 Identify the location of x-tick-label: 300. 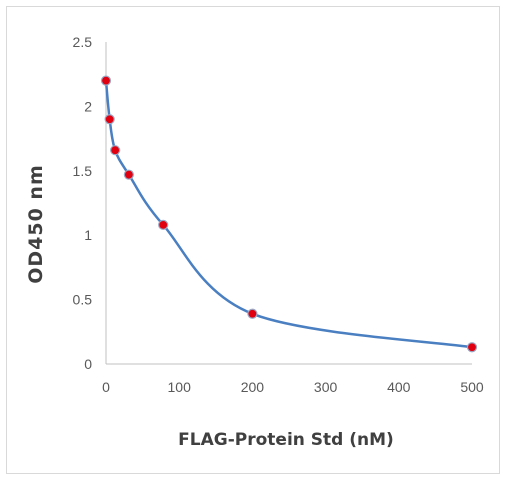
(326, 387).